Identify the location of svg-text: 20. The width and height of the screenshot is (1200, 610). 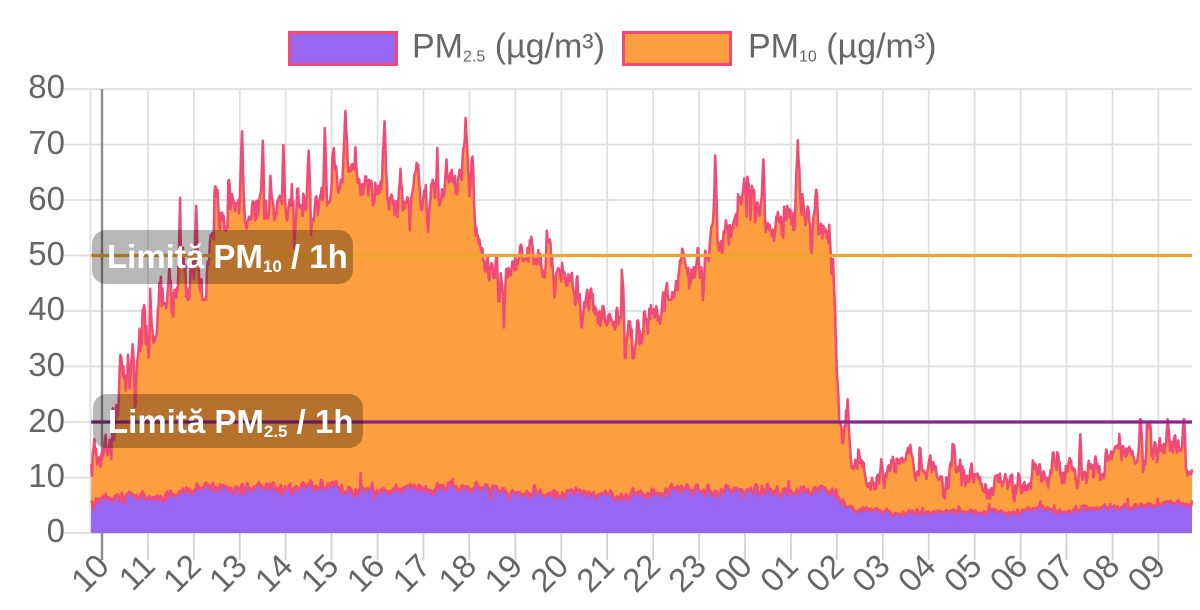
(46, 420).